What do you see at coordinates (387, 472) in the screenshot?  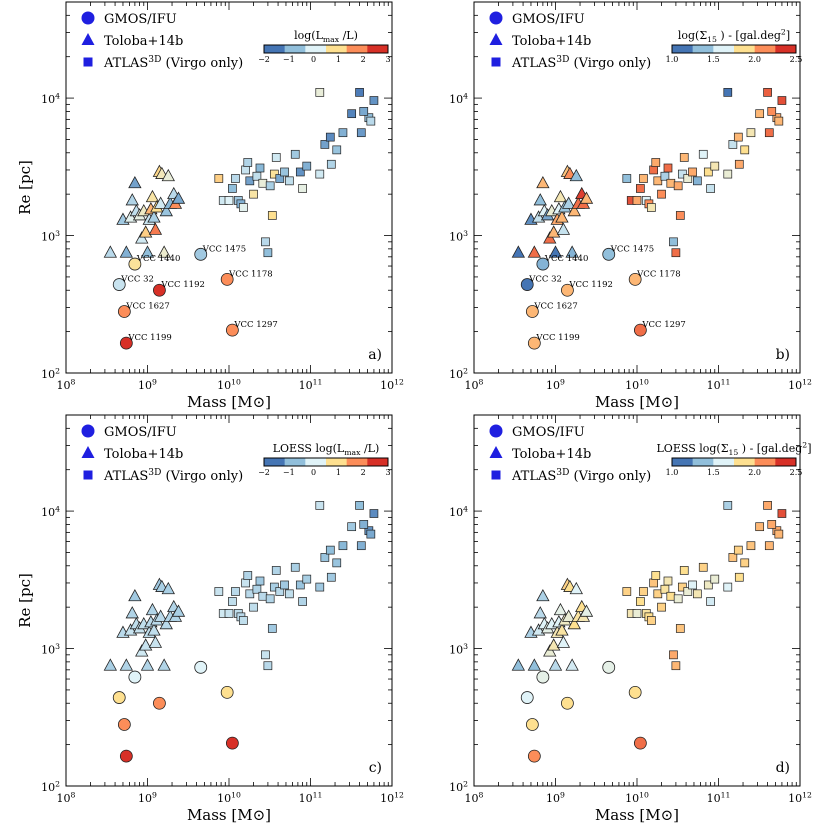 I see `colorbar-tick-label: 3` at bounding box center [387, 472].